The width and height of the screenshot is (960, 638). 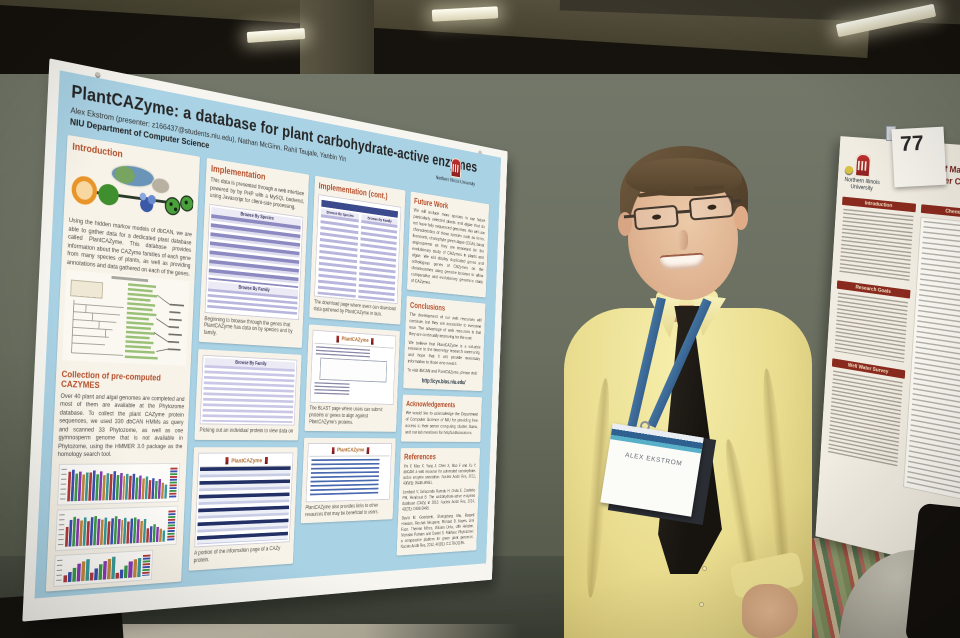 What do you see at coordinates (443, 382) in the screenshot?
I see `plantcazyme-url: http://cys.bios.niu.edu/` at bounding box center [443, 382].